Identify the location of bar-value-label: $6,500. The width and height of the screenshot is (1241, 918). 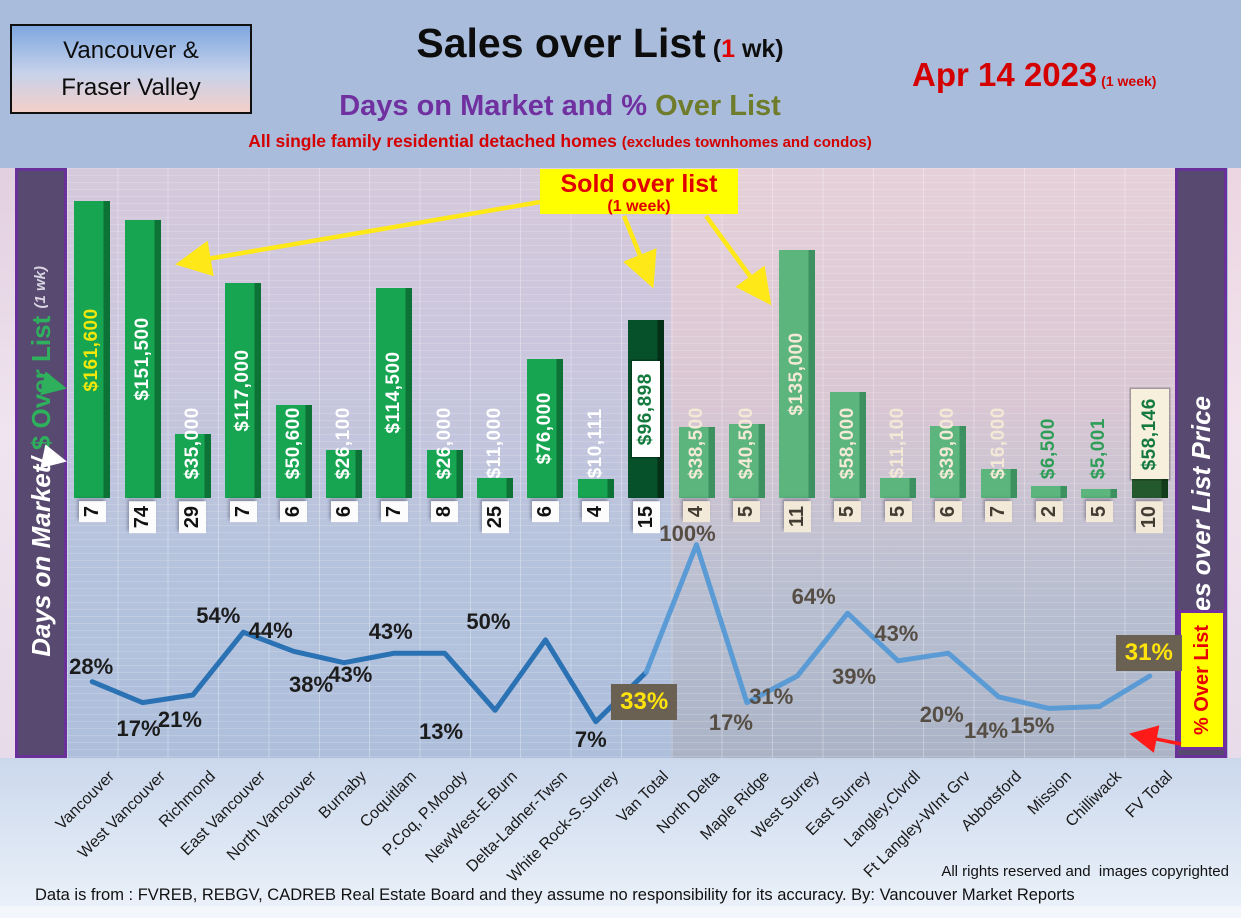
(1049, 449).